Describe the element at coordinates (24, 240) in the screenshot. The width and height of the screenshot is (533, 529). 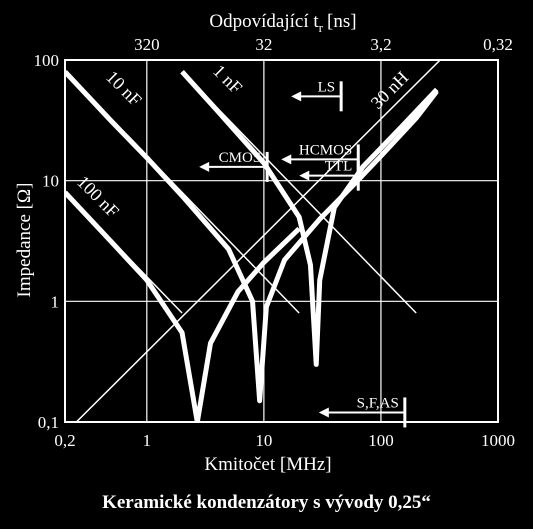
I see `y-axis-title: Impedance [Ω]` at that location.